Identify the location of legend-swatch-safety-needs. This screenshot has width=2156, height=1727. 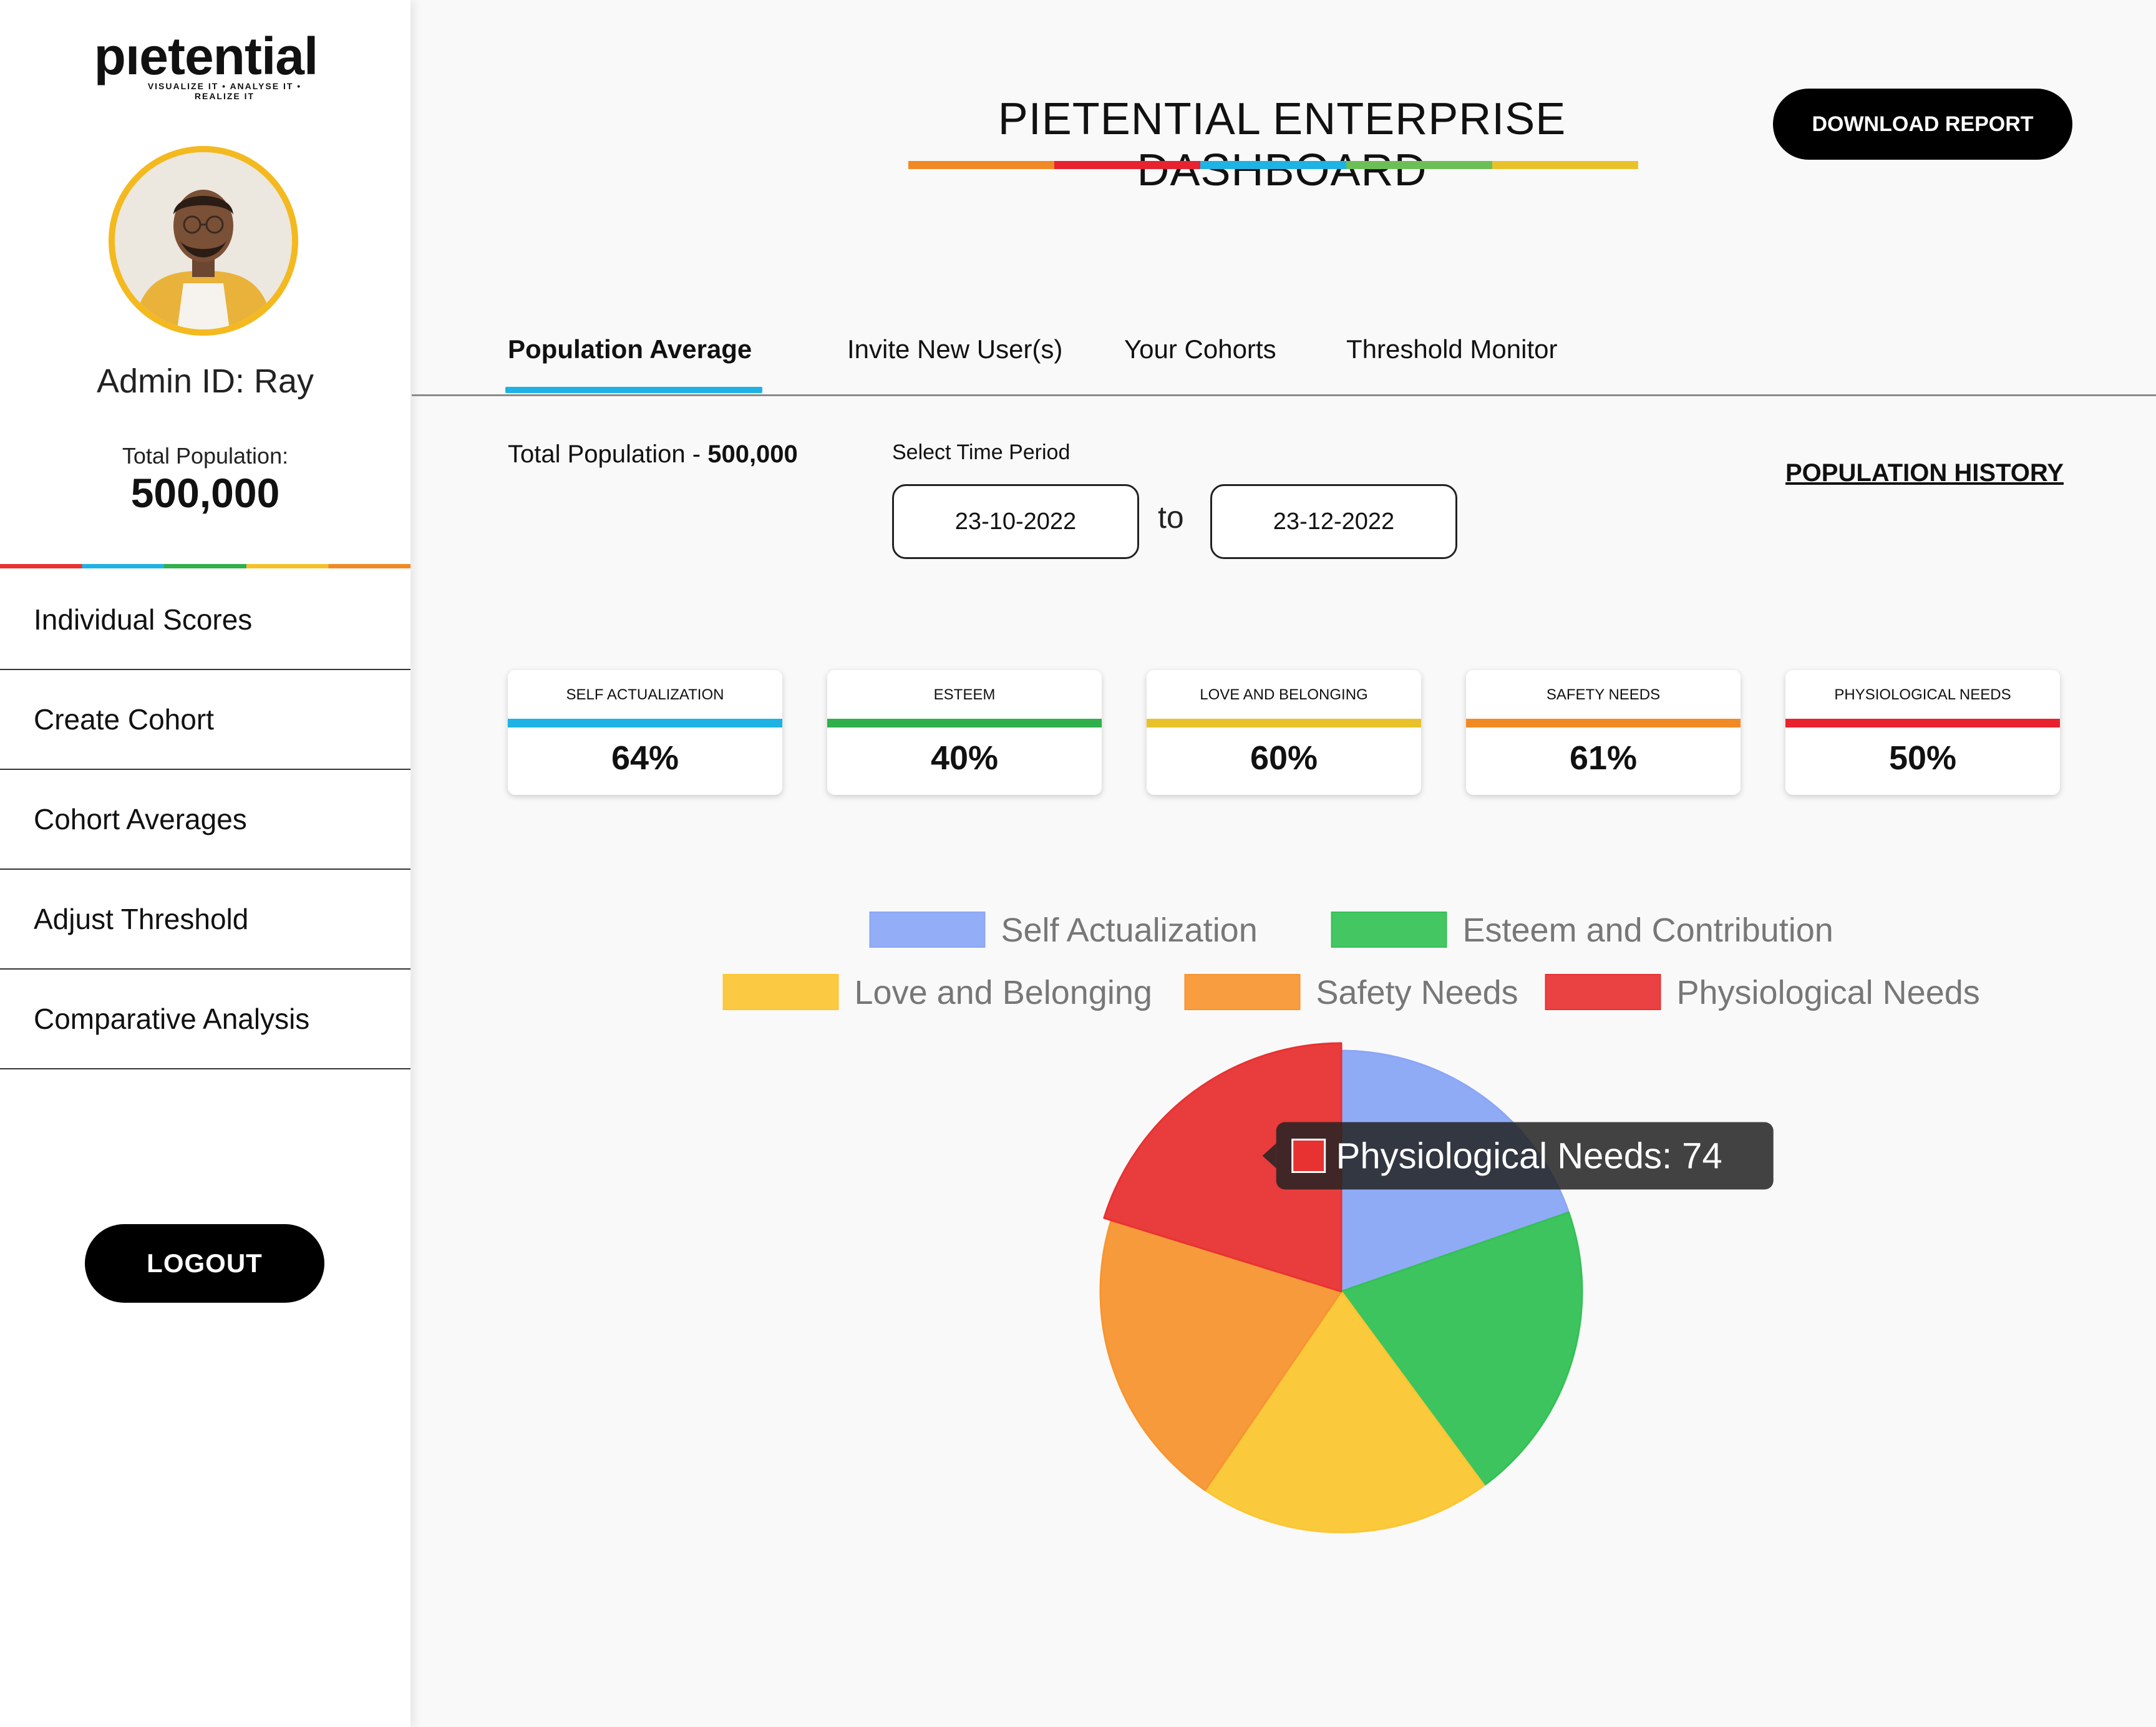
(1242, 992).